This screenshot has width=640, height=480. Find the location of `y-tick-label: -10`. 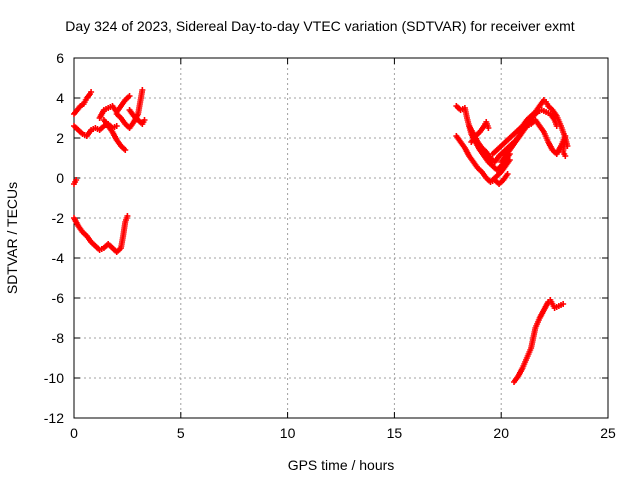

y-tick-label: -10 is located at coordinates (54, 378).